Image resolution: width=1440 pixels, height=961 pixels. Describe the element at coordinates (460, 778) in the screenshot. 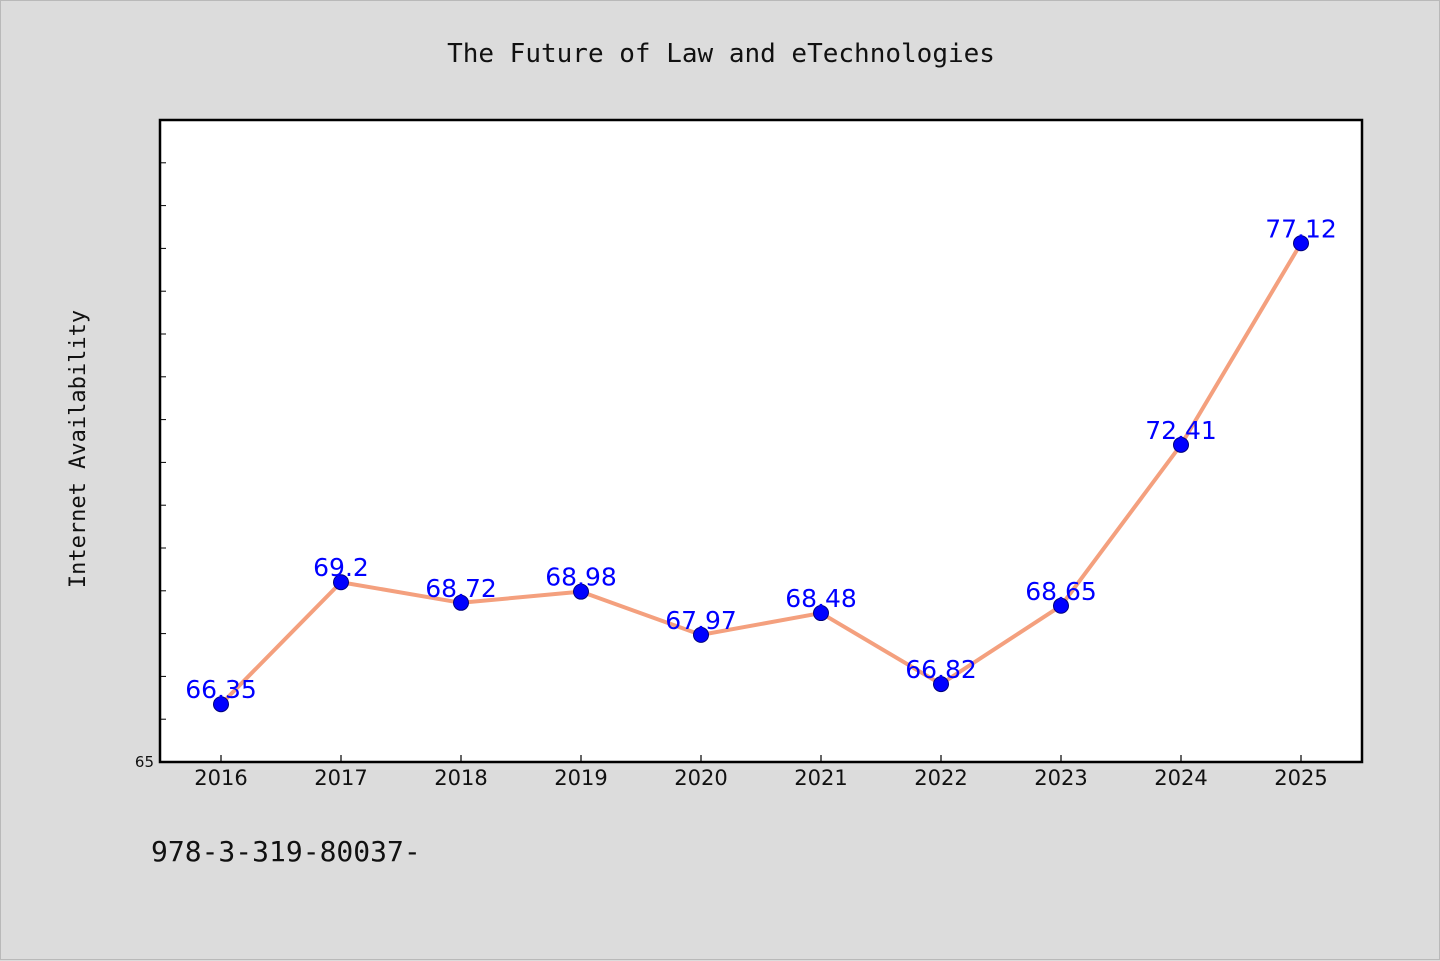

I see `x-tick-label: 2018` at that location.